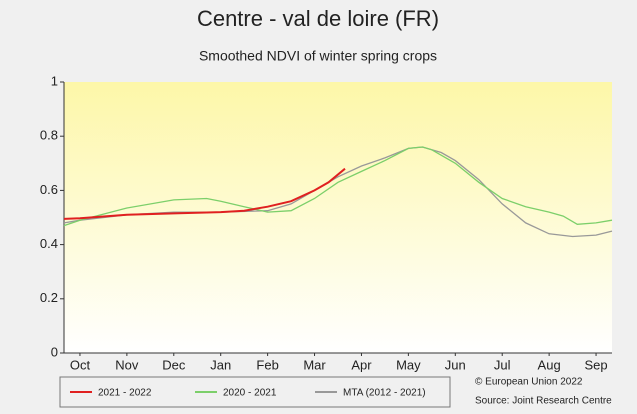 This screenshot has width=637, height=414. I want to click on x-tick-label: Mar, so click(314, 364).